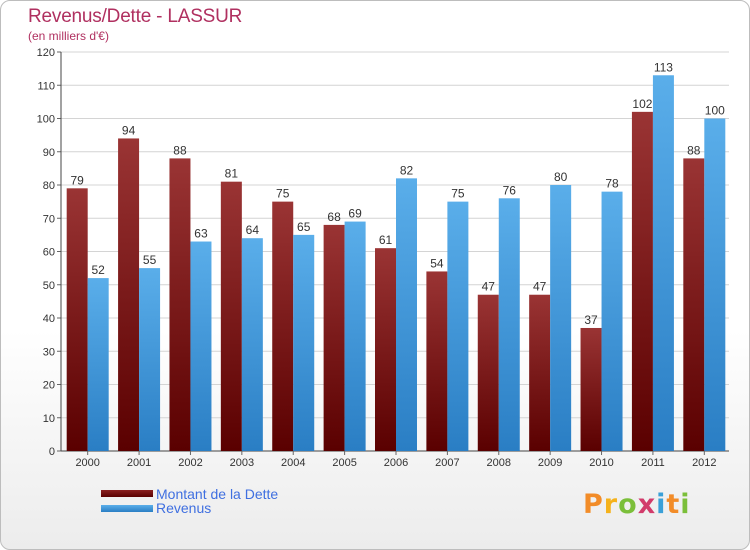  What do you see at coordinates (99, 270) in the screenshot?
I see `data-label: 52` at bounding box center [99, 270].